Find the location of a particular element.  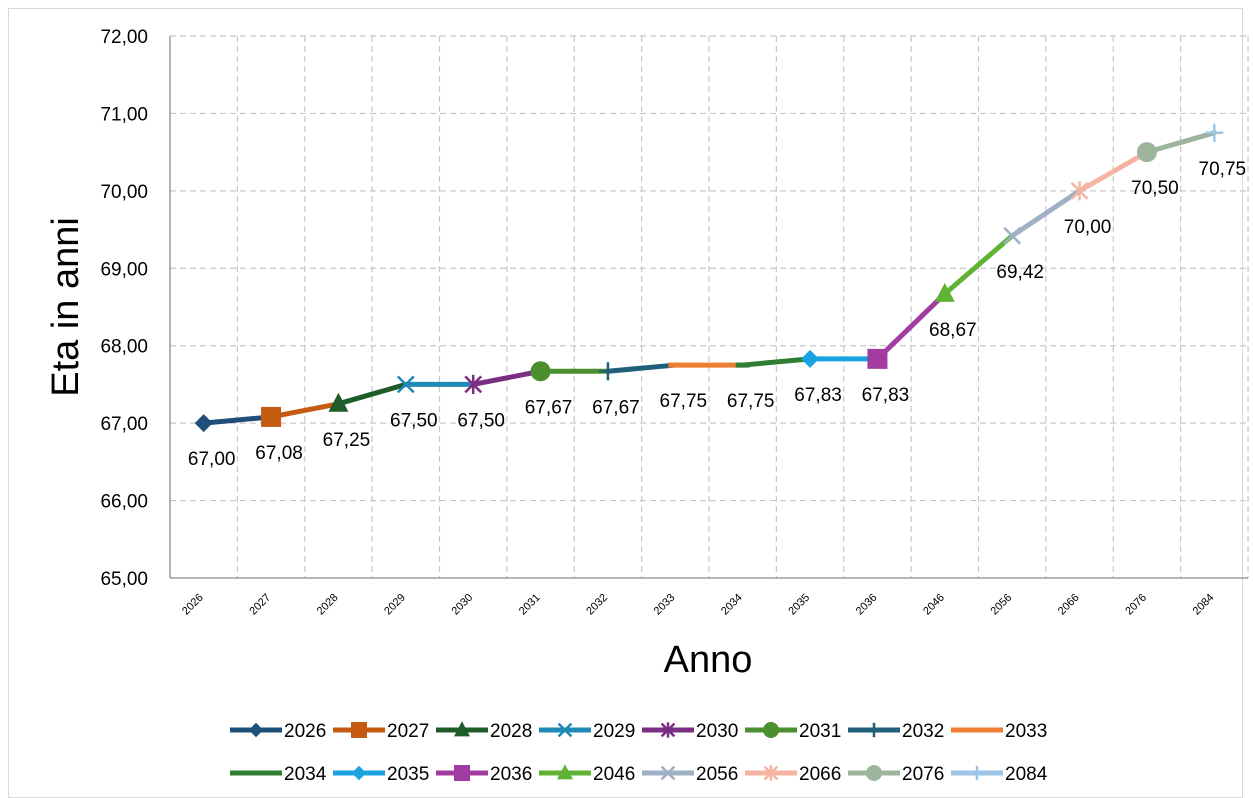

legend-label: 2034 is located at coordinates (305, 774).